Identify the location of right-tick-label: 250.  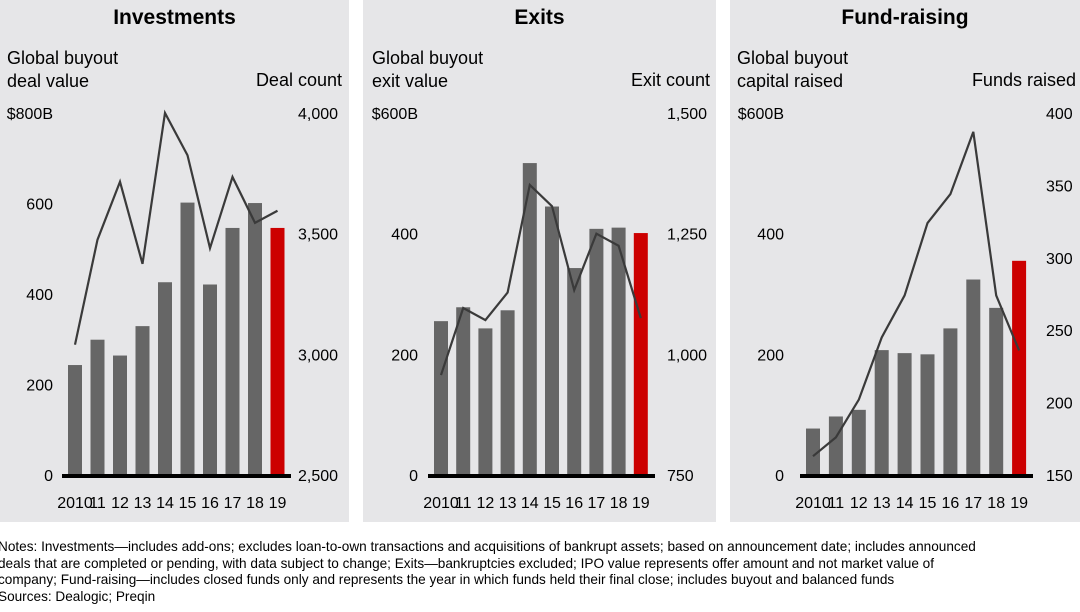
(1059, 331).